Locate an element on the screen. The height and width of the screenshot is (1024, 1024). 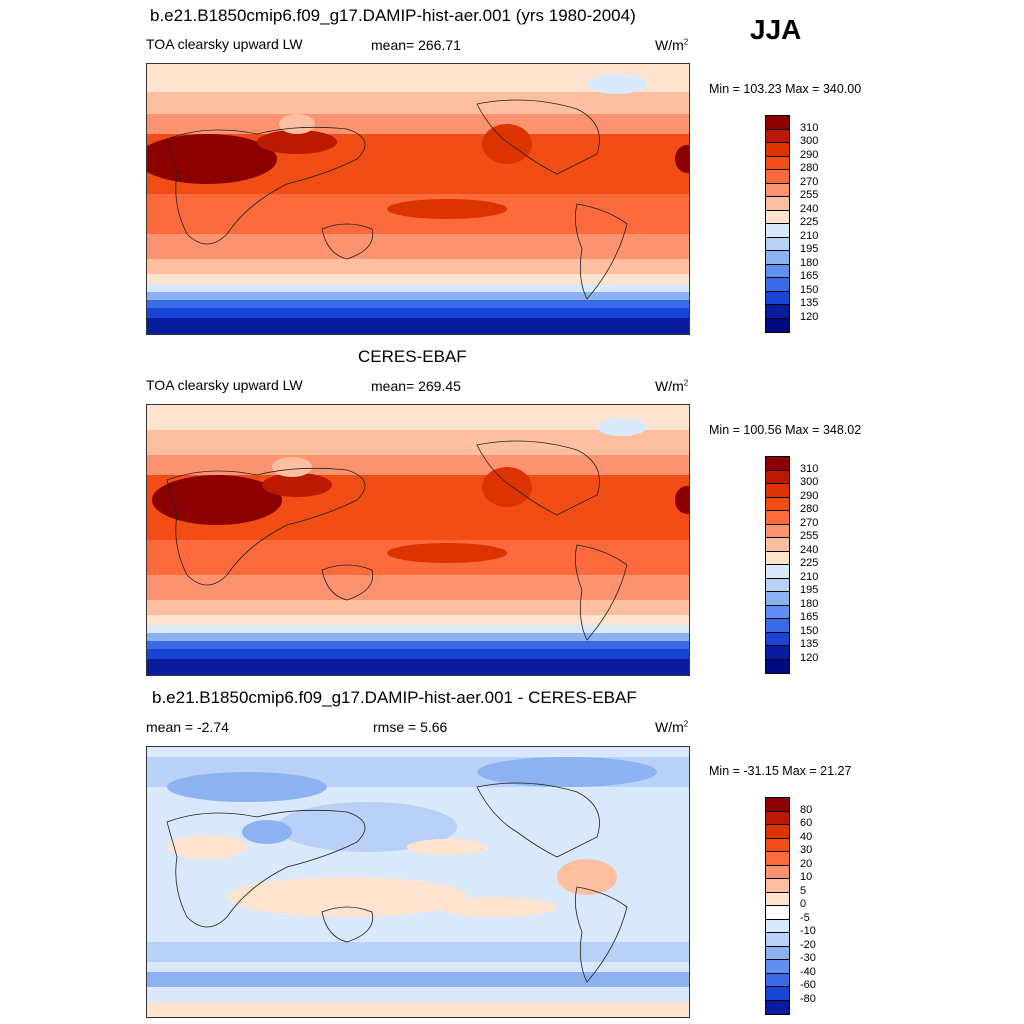
colorbar-tick-label: -30 is located at coordinates (808, 958).